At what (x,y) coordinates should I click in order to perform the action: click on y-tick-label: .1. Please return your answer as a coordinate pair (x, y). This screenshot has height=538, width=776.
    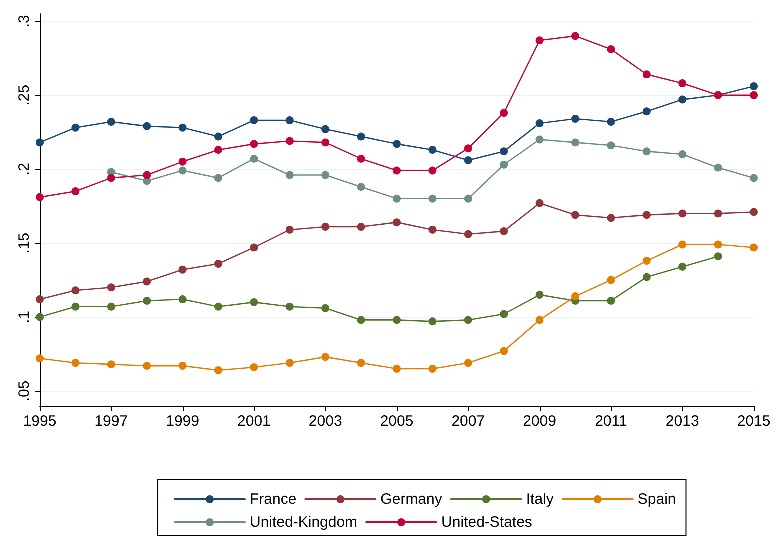
    Looking at the image, I should click on (24, 317).